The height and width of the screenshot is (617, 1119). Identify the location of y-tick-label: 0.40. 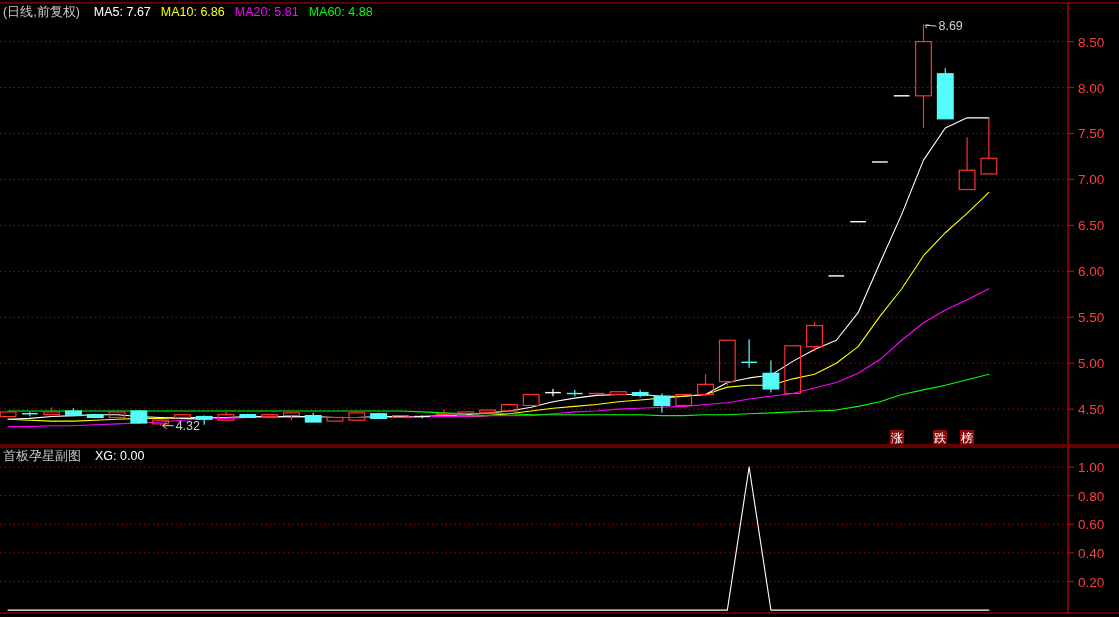
(1091, 553).